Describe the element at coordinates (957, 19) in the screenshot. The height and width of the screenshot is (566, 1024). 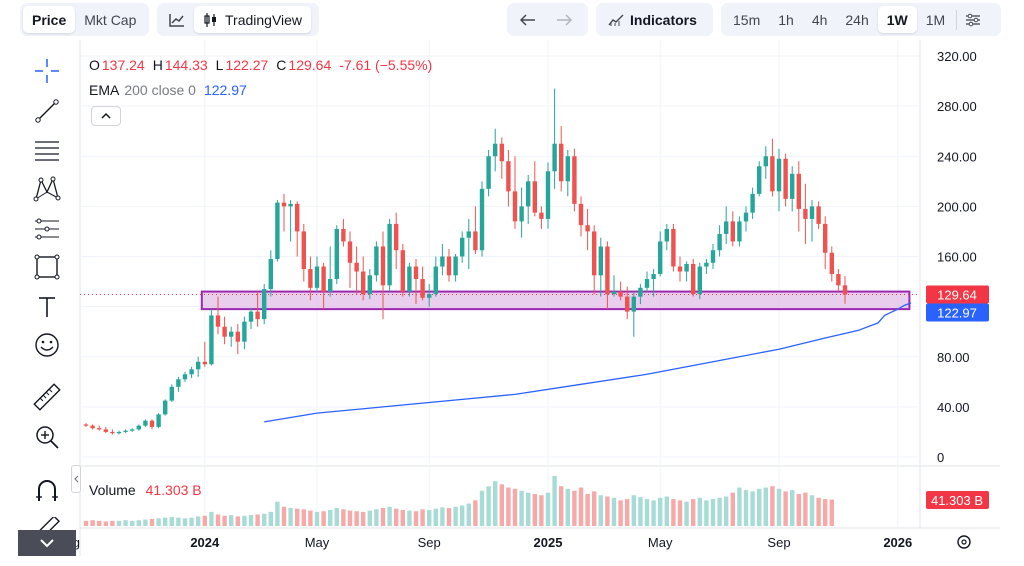
I see `divider` at that location.